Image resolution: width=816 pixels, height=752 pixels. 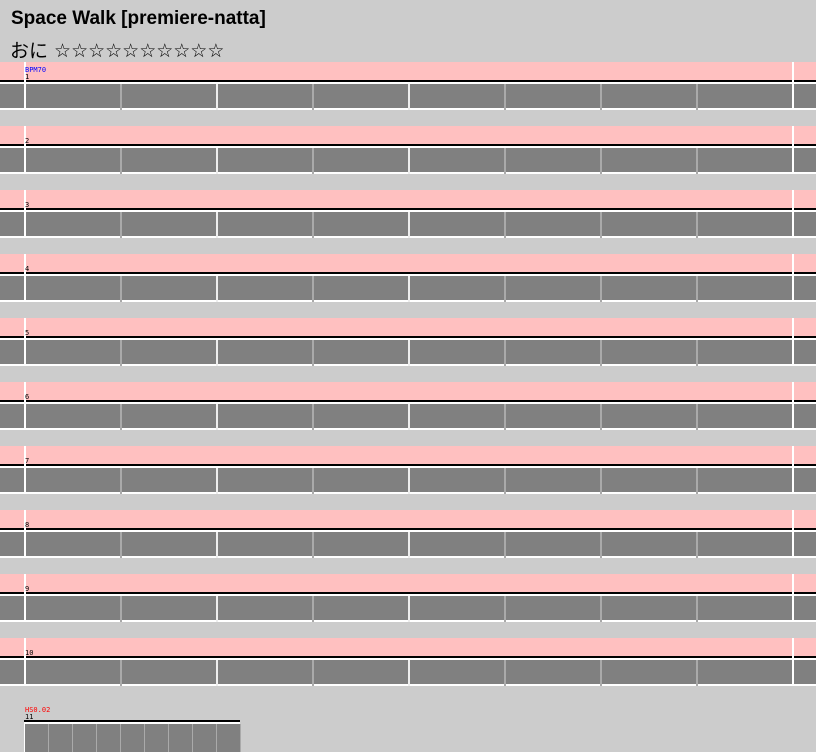 I want to click on row-number: 4, so click(x=27, y=269).